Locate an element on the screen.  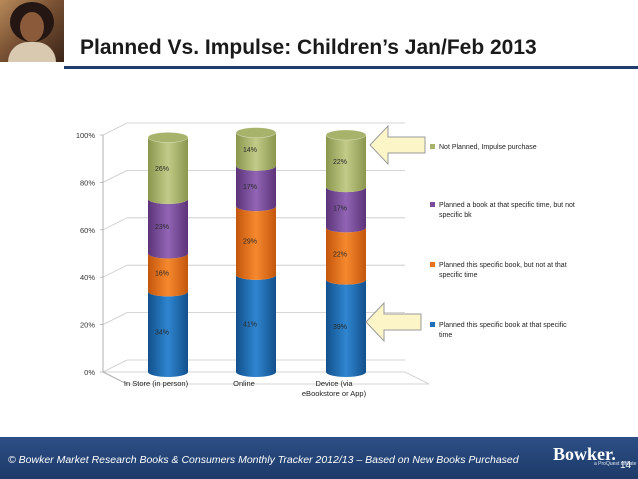
data-label: 23% is located at coordinates (162, 227).